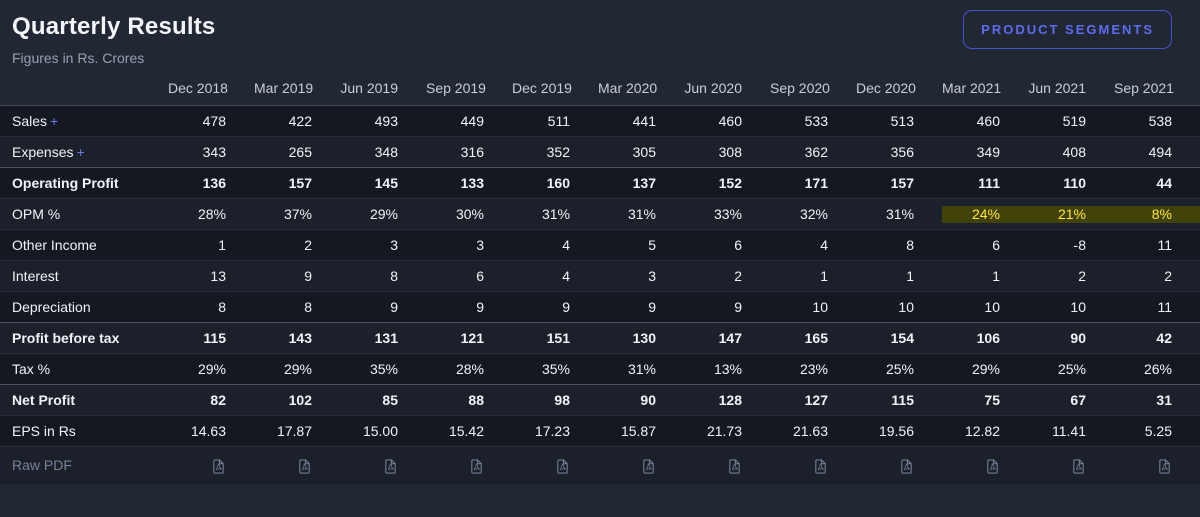 The height and width of the screenshot is (517, 1200). I want to click on value-cell: 15.00, so click(380, 431).